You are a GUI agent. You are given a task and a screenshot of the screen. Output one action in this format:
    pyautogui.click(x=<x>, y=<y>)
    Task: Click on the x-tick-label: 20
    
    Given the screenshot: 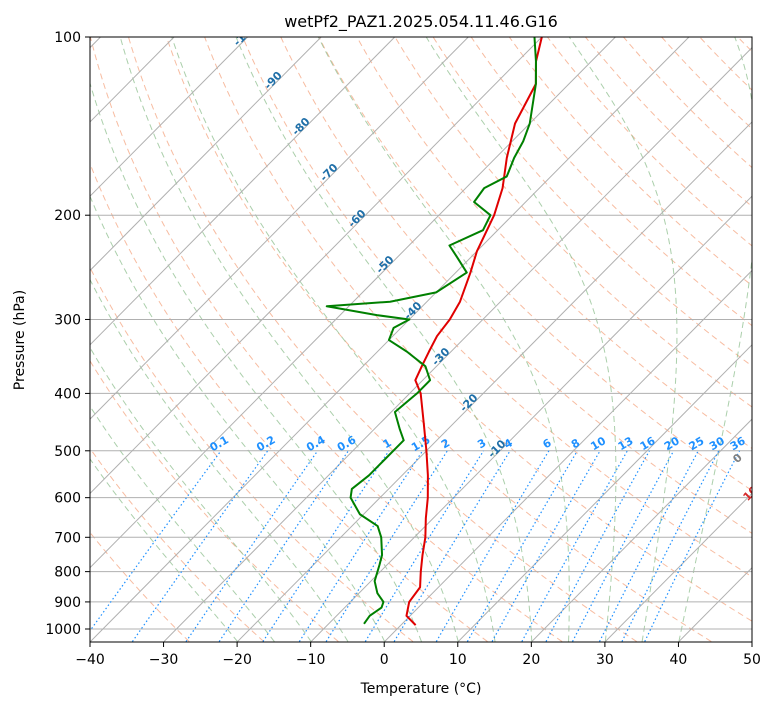 What is the action you would take?
    pyautogui.click(x=531, y=660)
    